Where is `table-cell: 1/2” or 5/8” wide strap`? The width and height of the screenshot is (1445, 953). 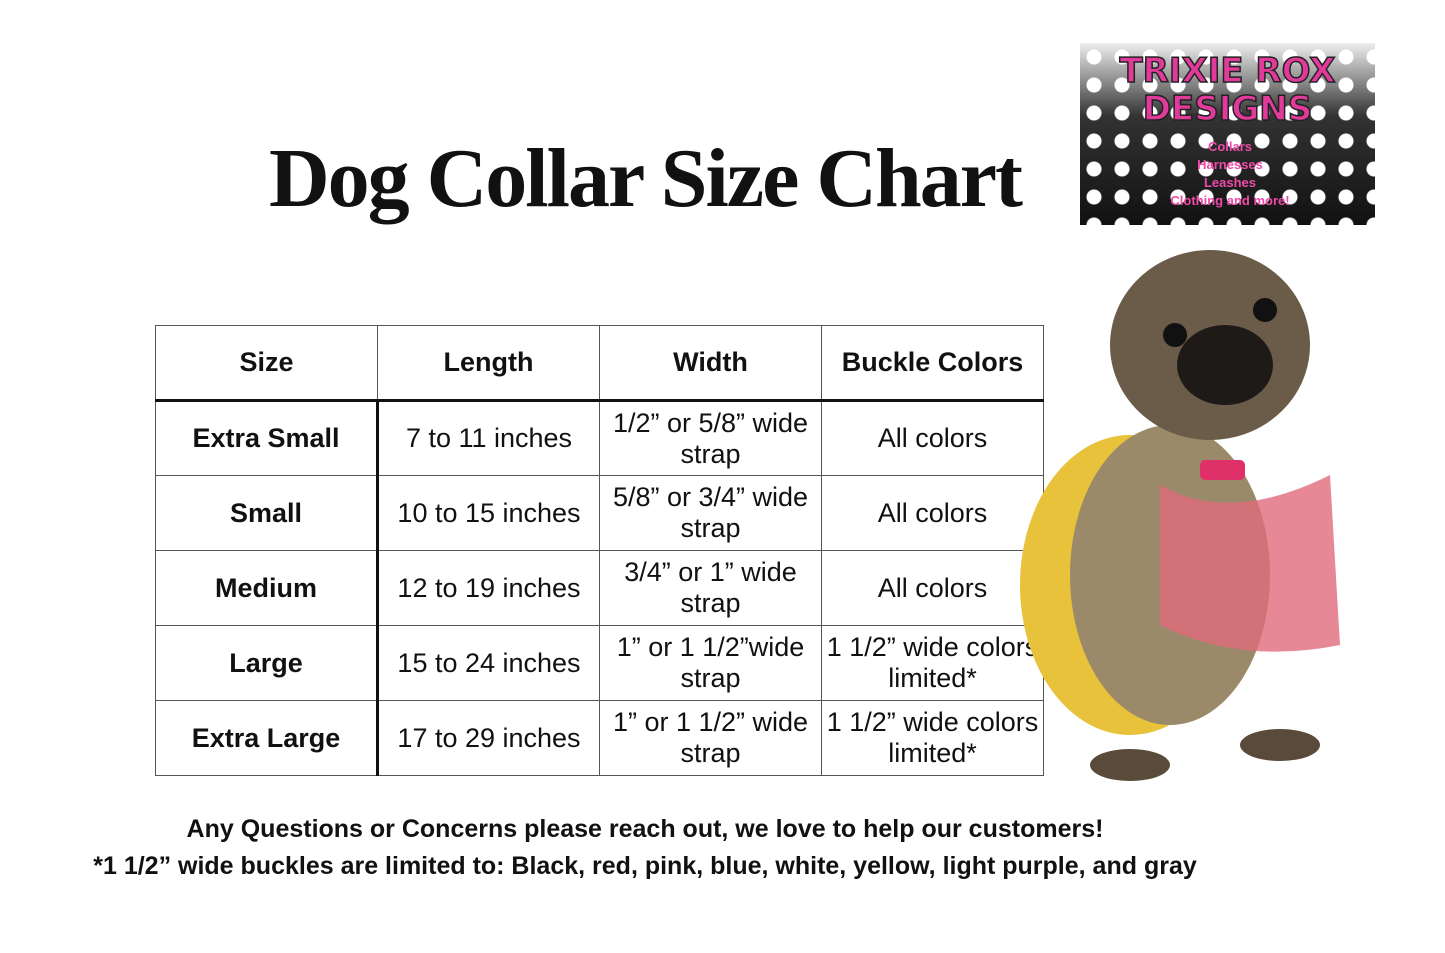
table-cell: 1/2” or 5/8” wide strap is located at coordinates (710, 438).